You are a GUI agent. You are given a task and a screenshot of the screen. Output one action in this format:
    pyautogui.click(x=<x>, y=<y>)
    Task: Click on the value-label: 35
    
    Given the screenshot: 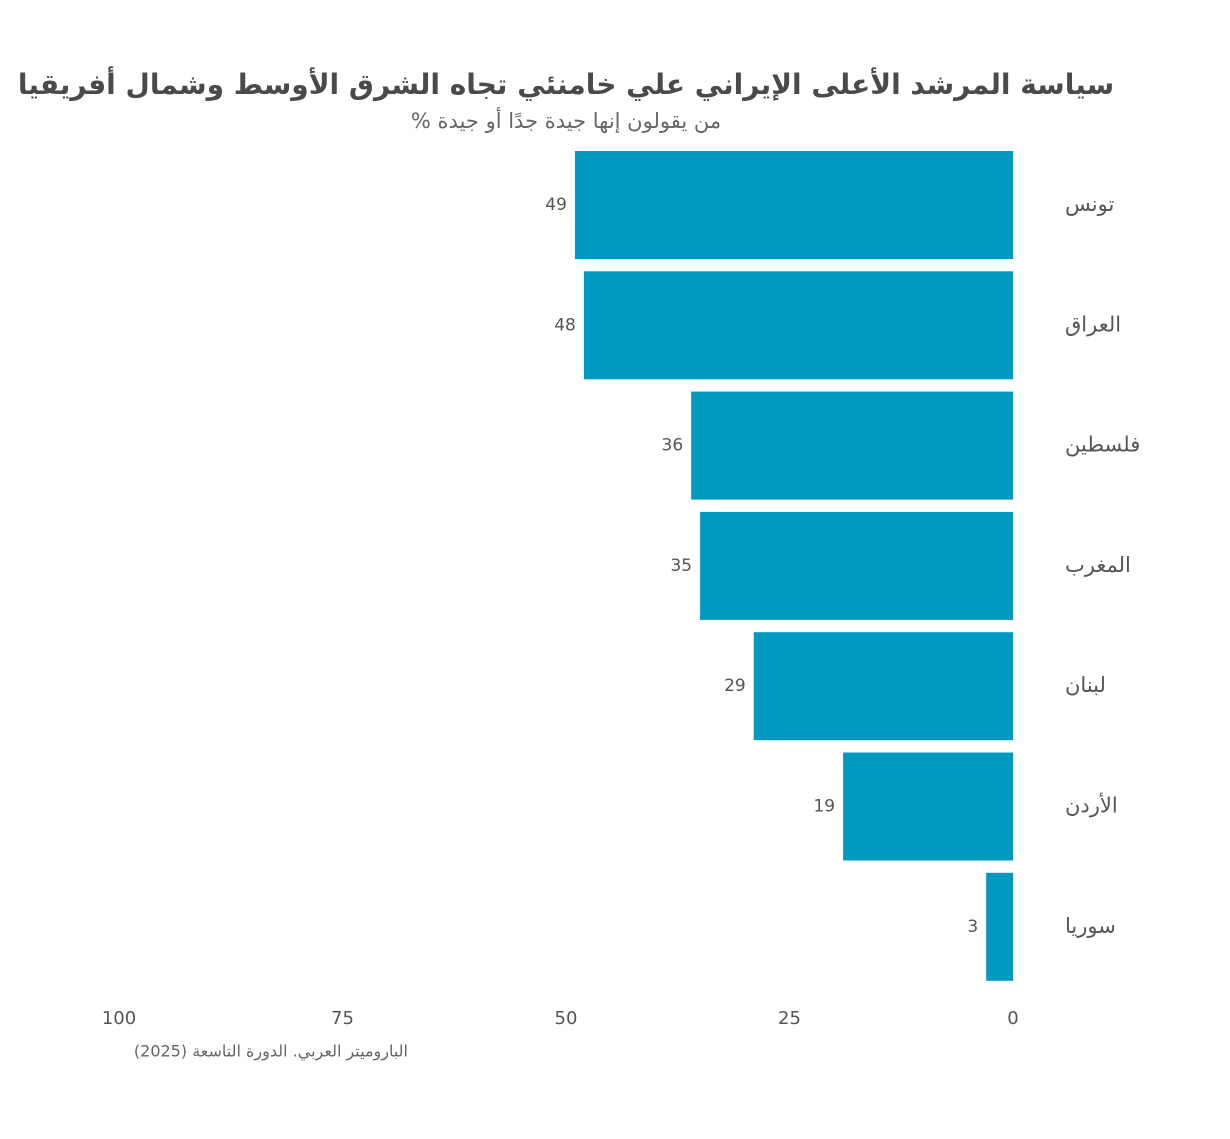 What is the action you would take?
    pyautogui.click(x=681, y=566)
    